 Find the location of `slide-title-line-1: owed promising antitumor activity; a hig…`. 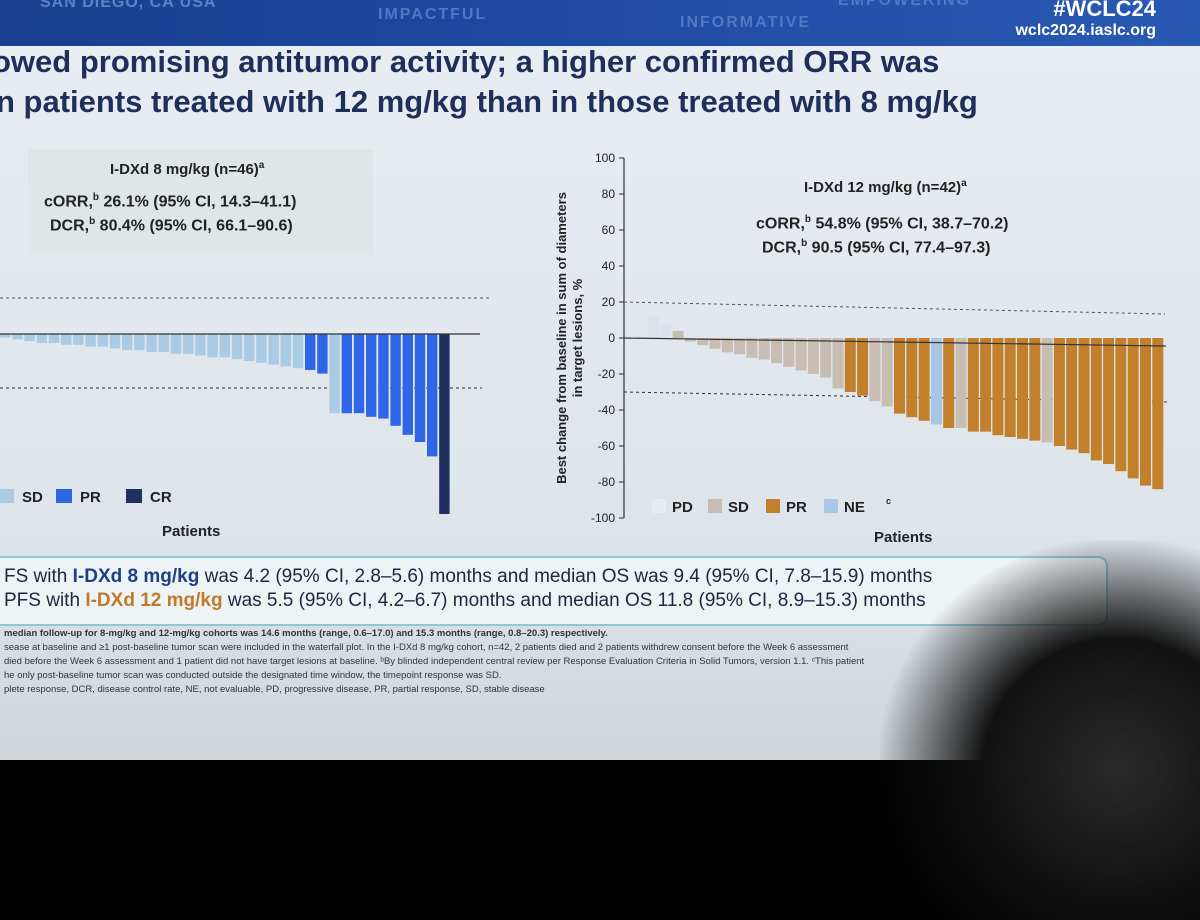

slide-title-line-1: owed promising antitumor activity; a hig… is located at coordinates (470, 61).